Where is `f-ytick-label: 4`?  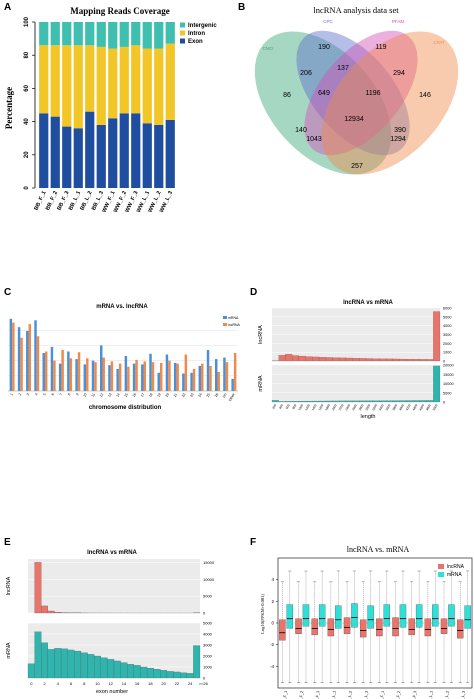 f-ytick-label: 4 is located at coordinates (272, 579).